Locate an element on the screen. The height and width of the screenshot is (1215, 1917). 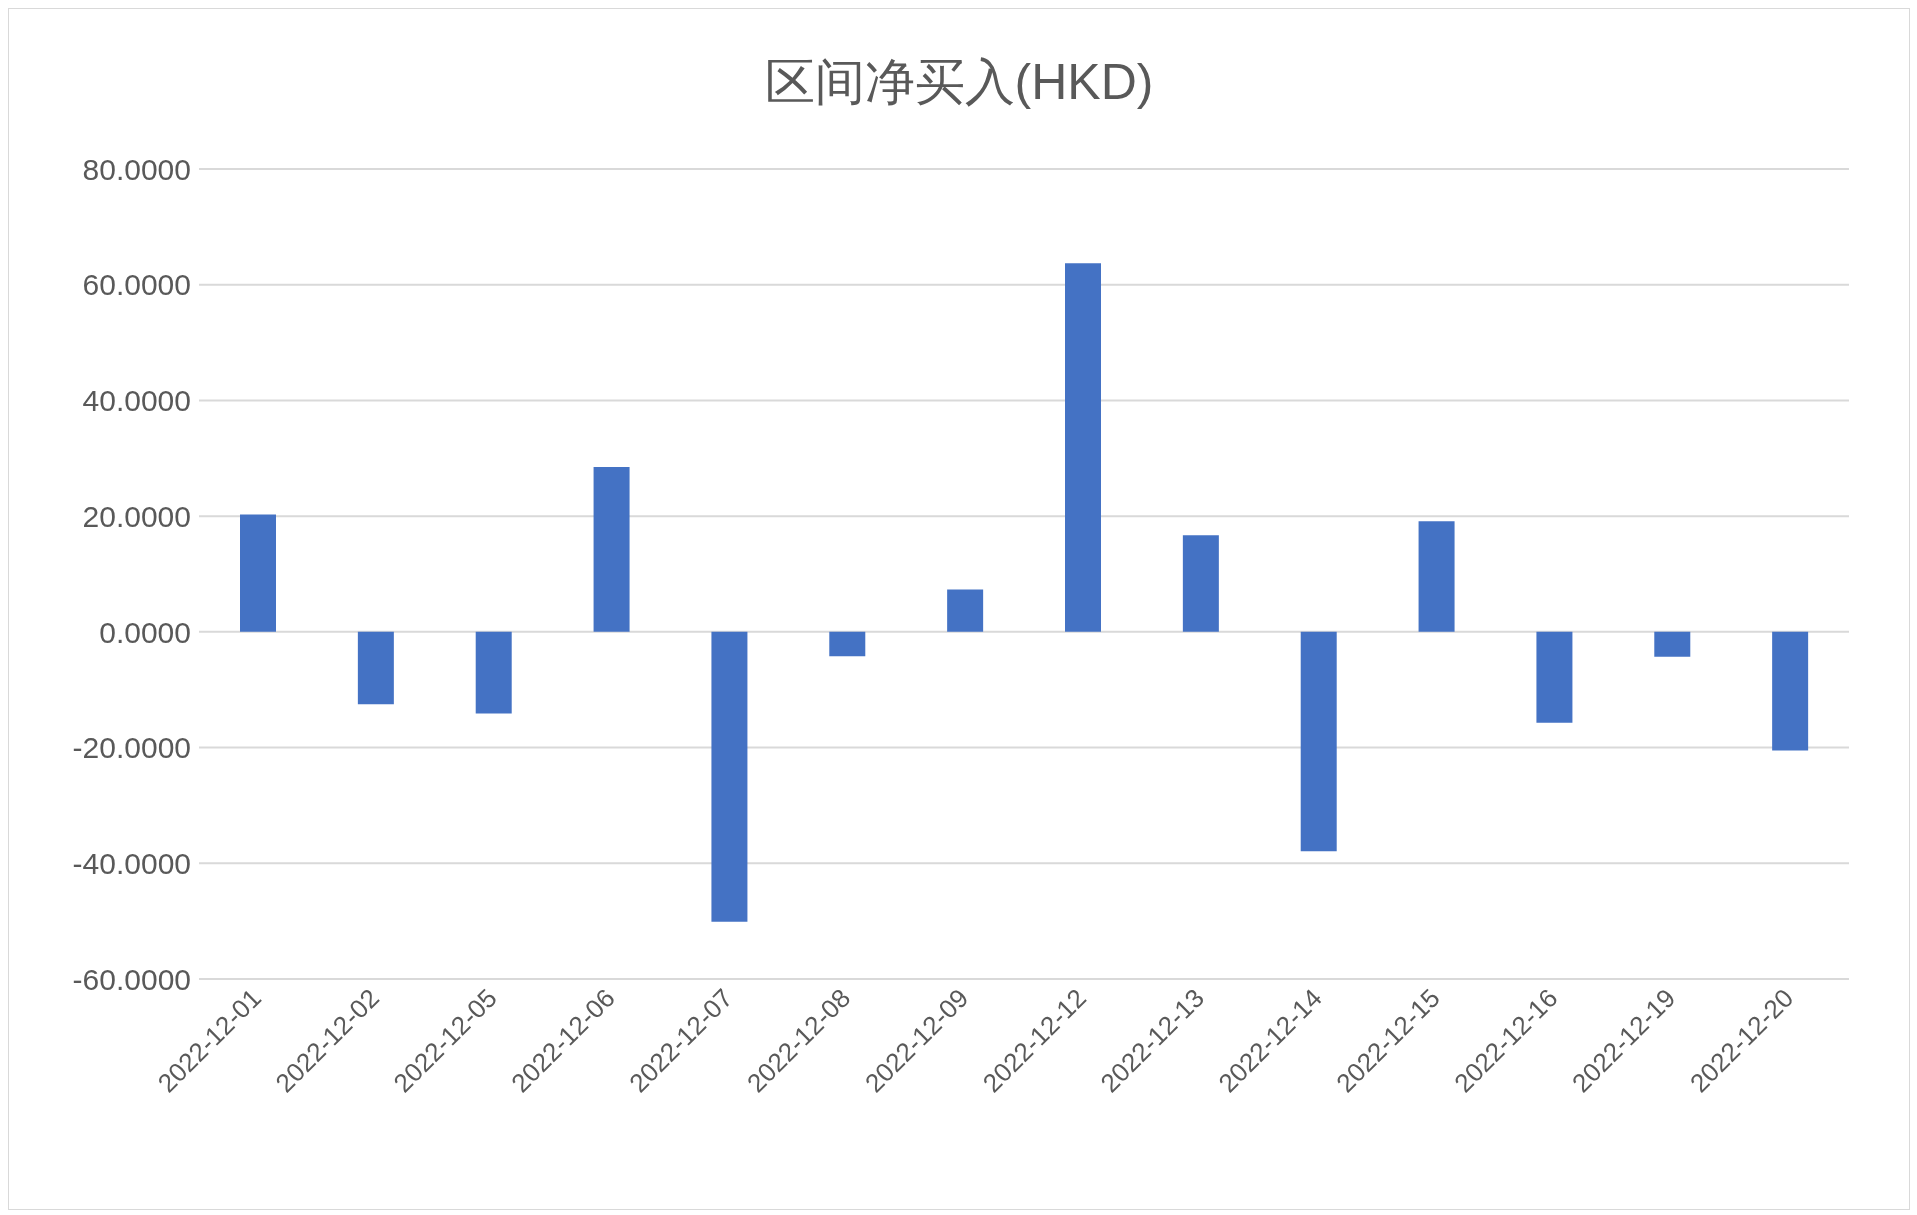
y-tick-label: 40.0000 is located at coordinates (136, 401).